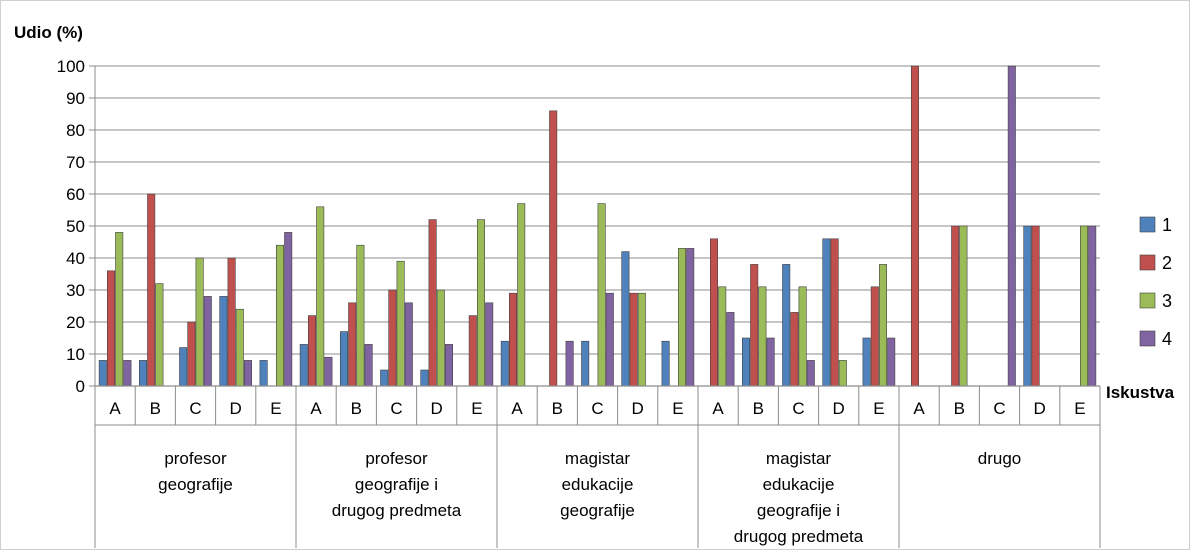 The width and height of the screenshot is (1190, 550). Describe the element at coordinates (75, 98) in the screenshot. I see `y-tick-label: 90` at that location.